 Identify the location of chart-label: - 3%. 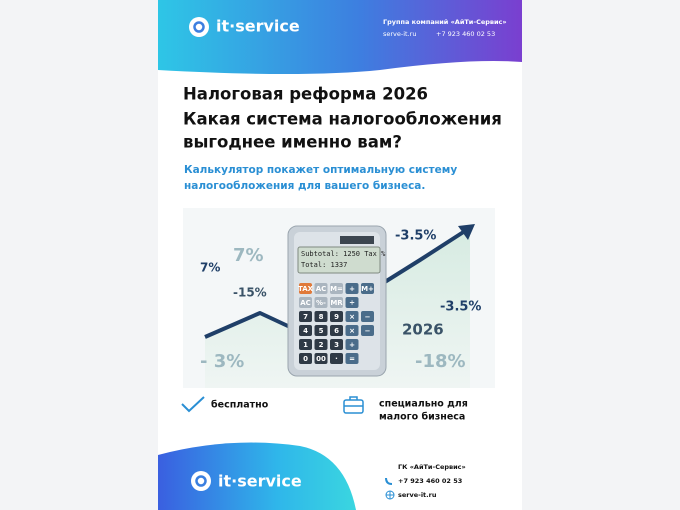
(222, 361).